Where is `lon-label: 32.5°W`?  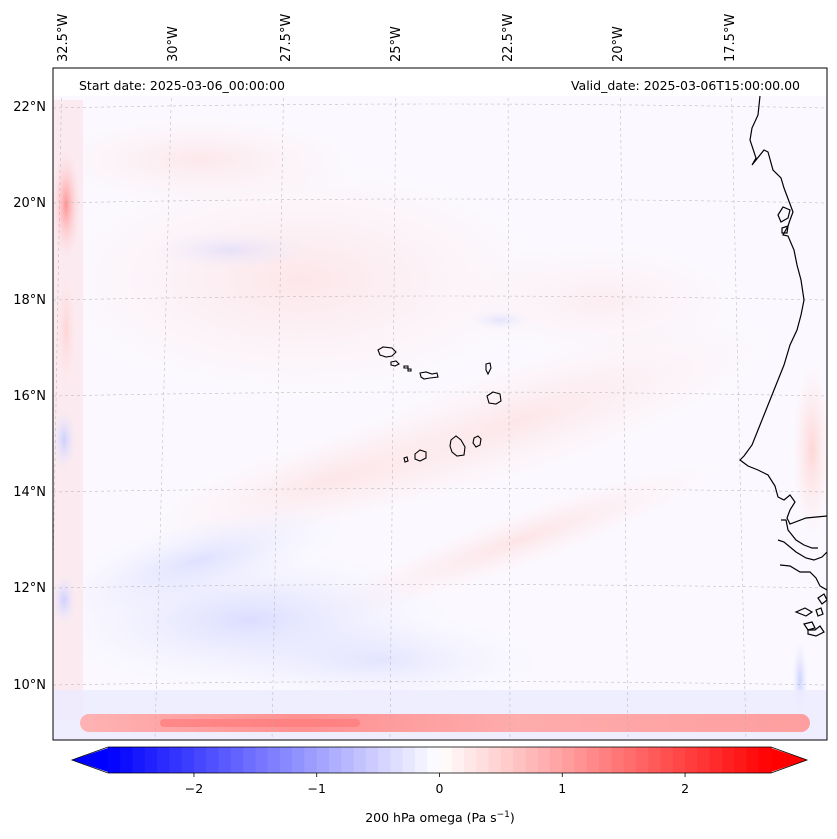
lon-label: 32.5°W is located at coordinates (63, 38).